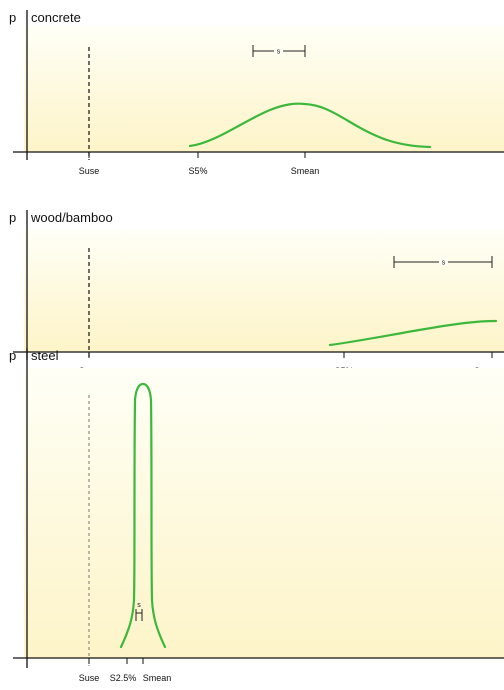 This screenshot has height=690, width=504. What do you see at coordinates (123, 678) in the screenshot?
I see `tick-label-s2-5: S2.5%` at bounding box center [123, 678].